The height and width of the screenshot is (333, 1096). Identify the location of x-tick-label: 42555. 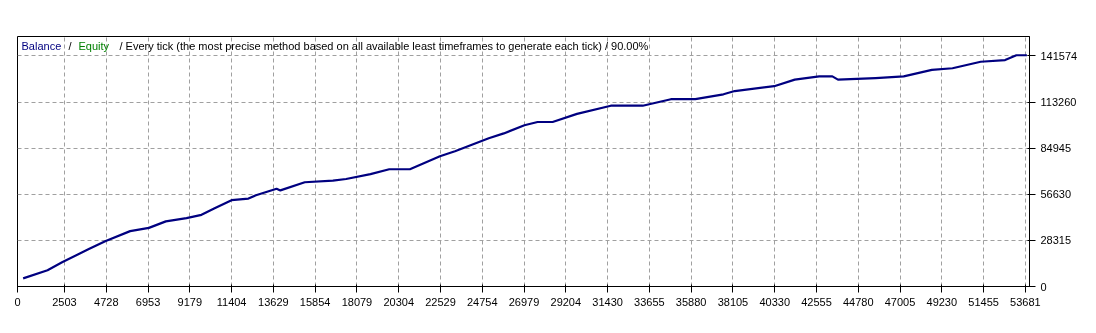
(816, 301).